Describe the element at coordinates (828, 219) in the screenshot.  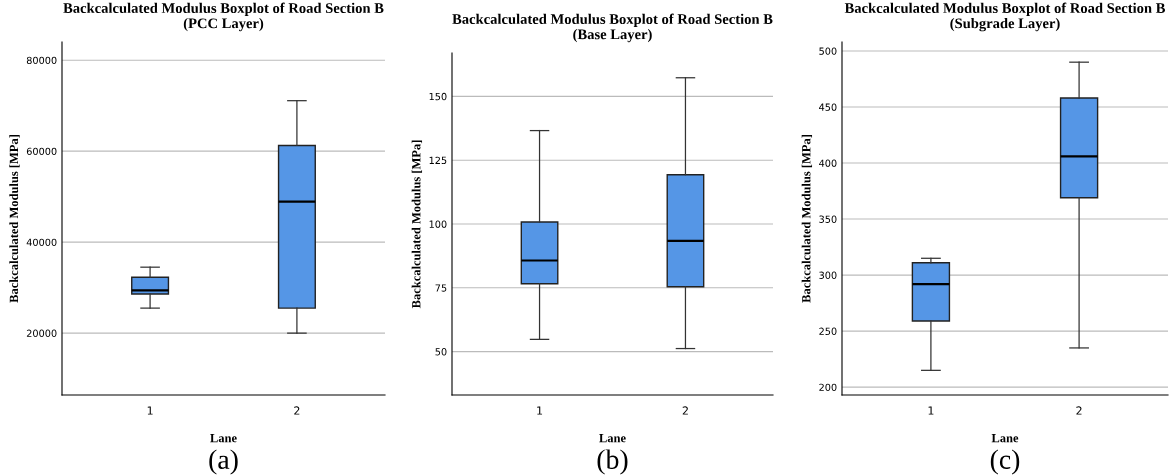
I see `y-tick-label: 350` at that location.